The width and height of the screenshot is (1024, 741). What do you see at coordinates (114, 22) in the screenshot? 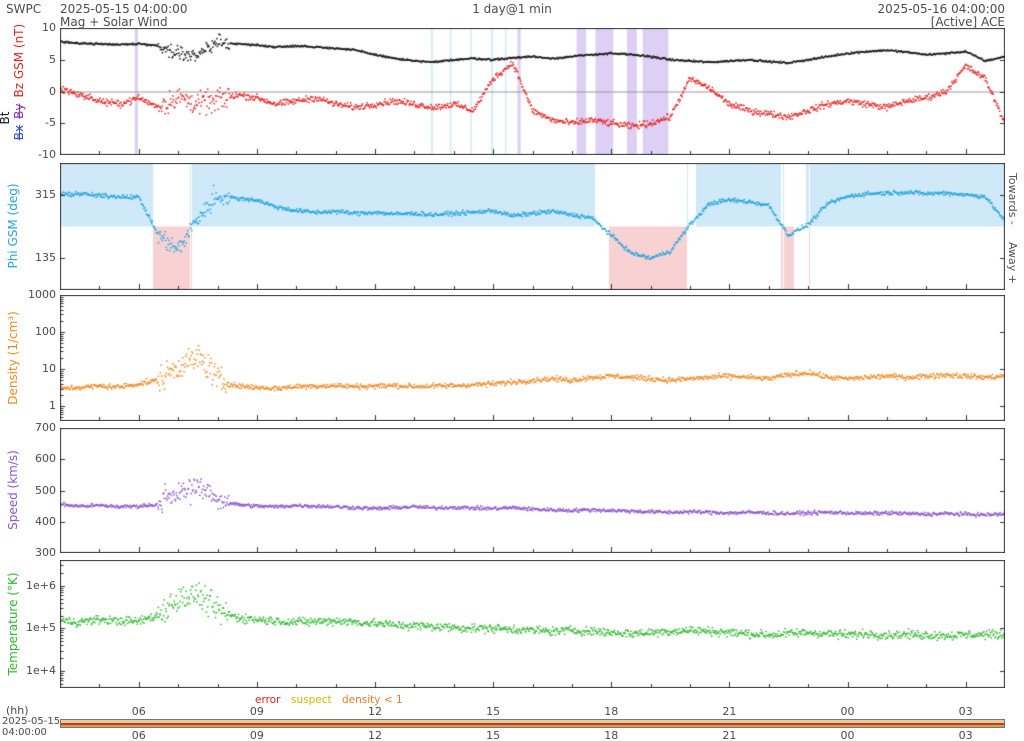
I see `plot-subtitle: Mag + Solar Wind` at bounding box center [114, 22].